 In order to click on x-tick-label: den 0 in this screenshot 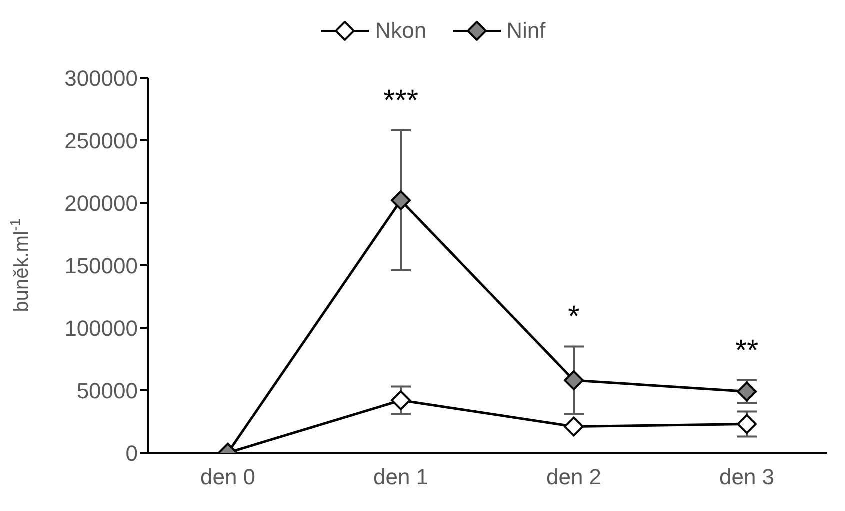, I will do `click(228, 477)`.